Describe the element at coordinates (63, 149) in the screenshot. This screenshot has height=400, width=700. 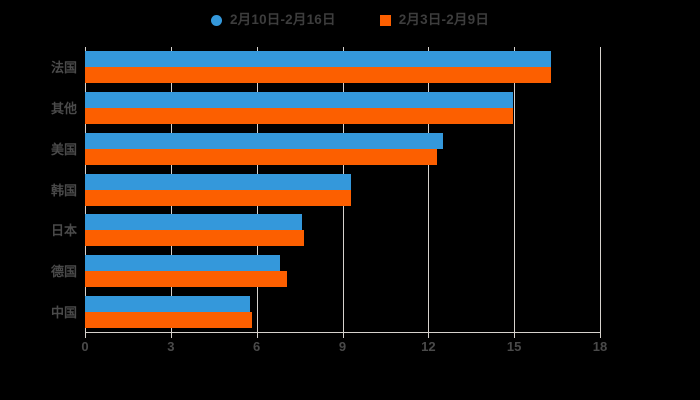
I see `y-axis-label-2: 美国` at that location.